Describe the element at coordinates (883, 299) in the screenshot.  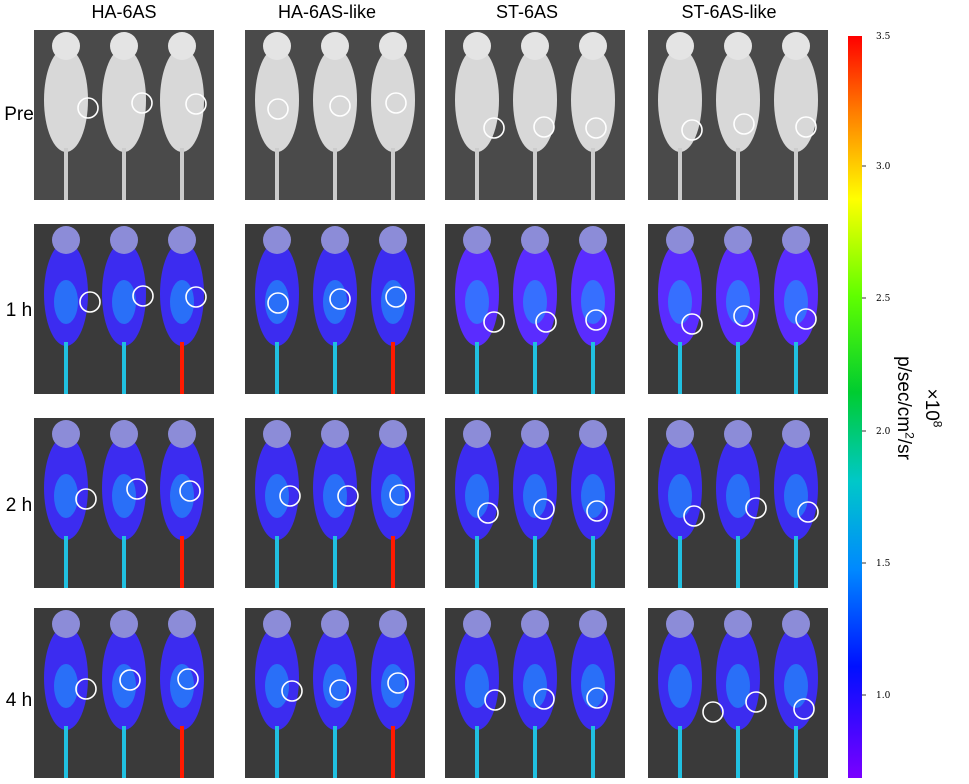
I see `colorbar-tick-2-5: 2.5` at that location.